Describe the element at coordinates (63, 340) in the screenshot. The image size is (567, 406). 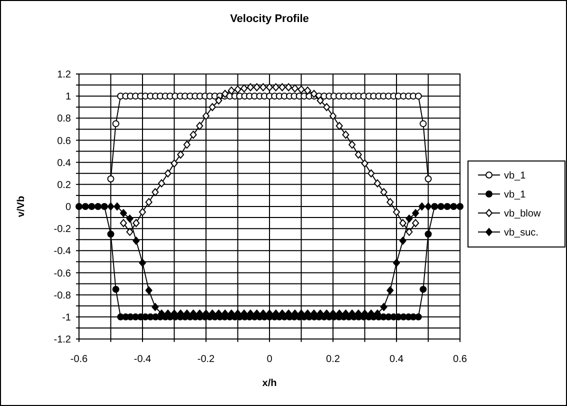
I see `y-tick-label: -1.2` at that location.